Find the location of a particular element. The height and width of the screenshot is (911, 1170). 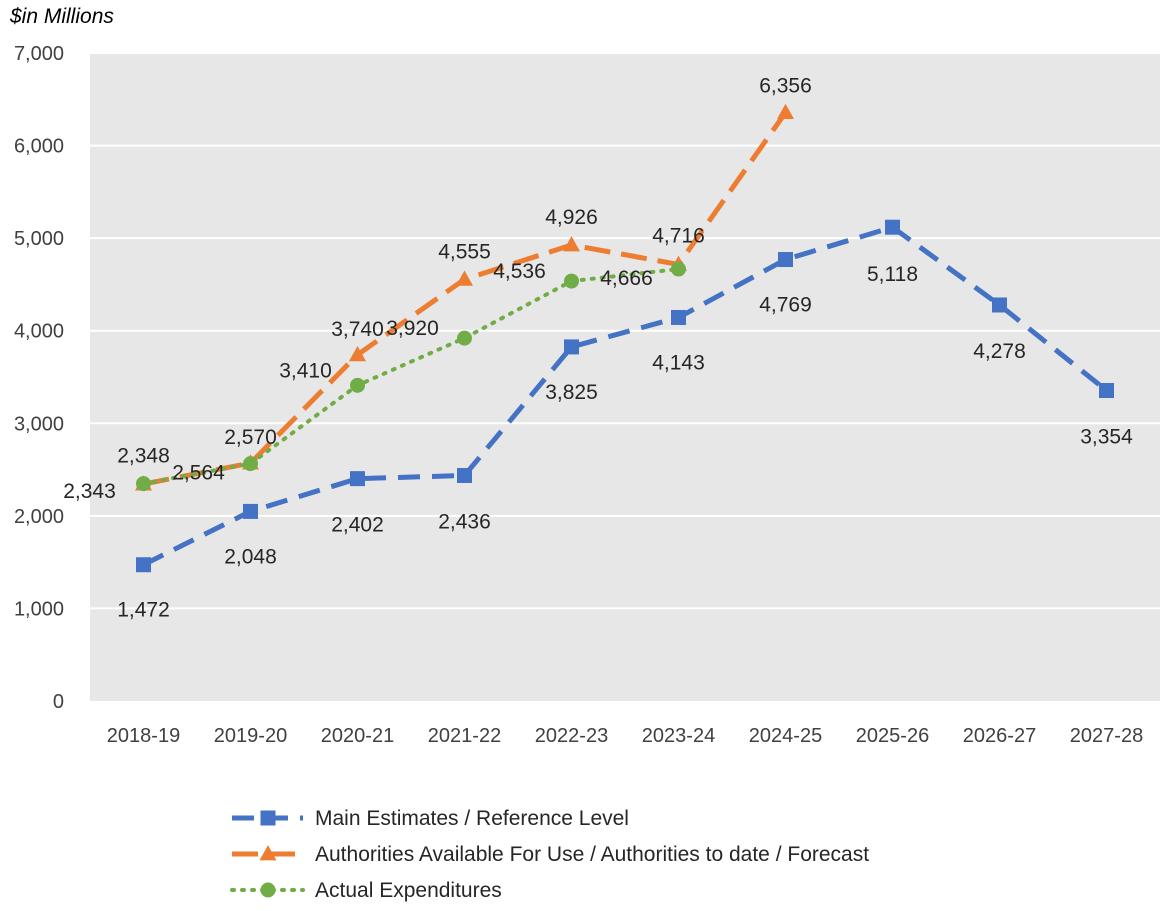

data-label: 6,356 is located at coordinates (785, 86).